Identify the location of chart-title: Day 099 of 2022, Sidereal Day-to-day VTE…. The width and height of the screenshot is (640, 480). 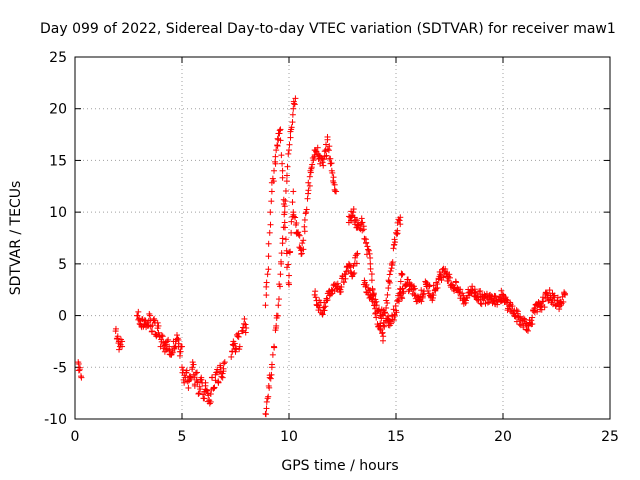
(328, 29).